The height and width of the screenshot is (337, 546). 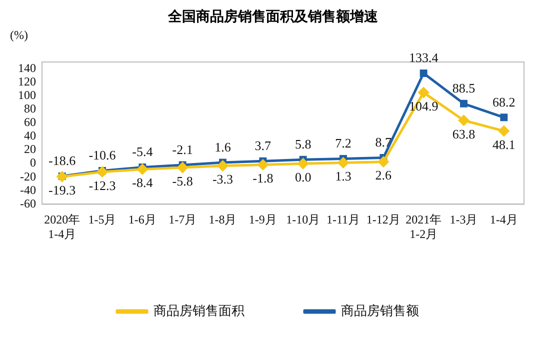 What do you see at coordinates (30, 135) in the screenshot?
I see `y-tick-label: 40` at bounding box center [30, 135].